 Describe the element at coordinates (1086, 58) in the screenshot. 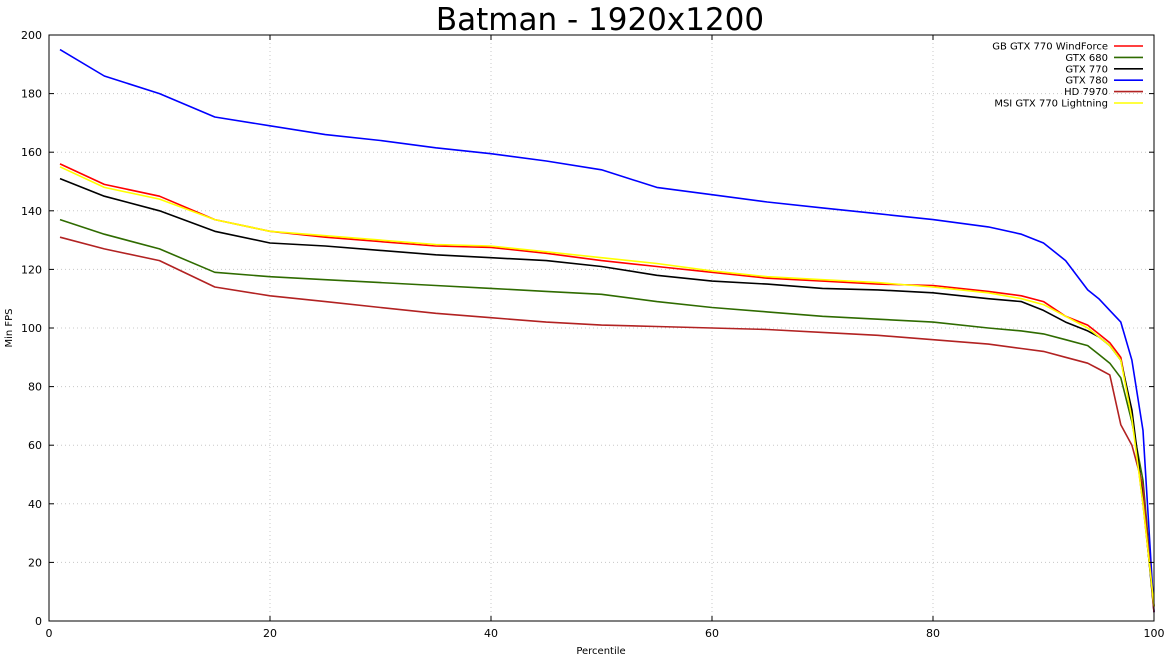

I see `legend-entry-label: GTX 680` at that location.